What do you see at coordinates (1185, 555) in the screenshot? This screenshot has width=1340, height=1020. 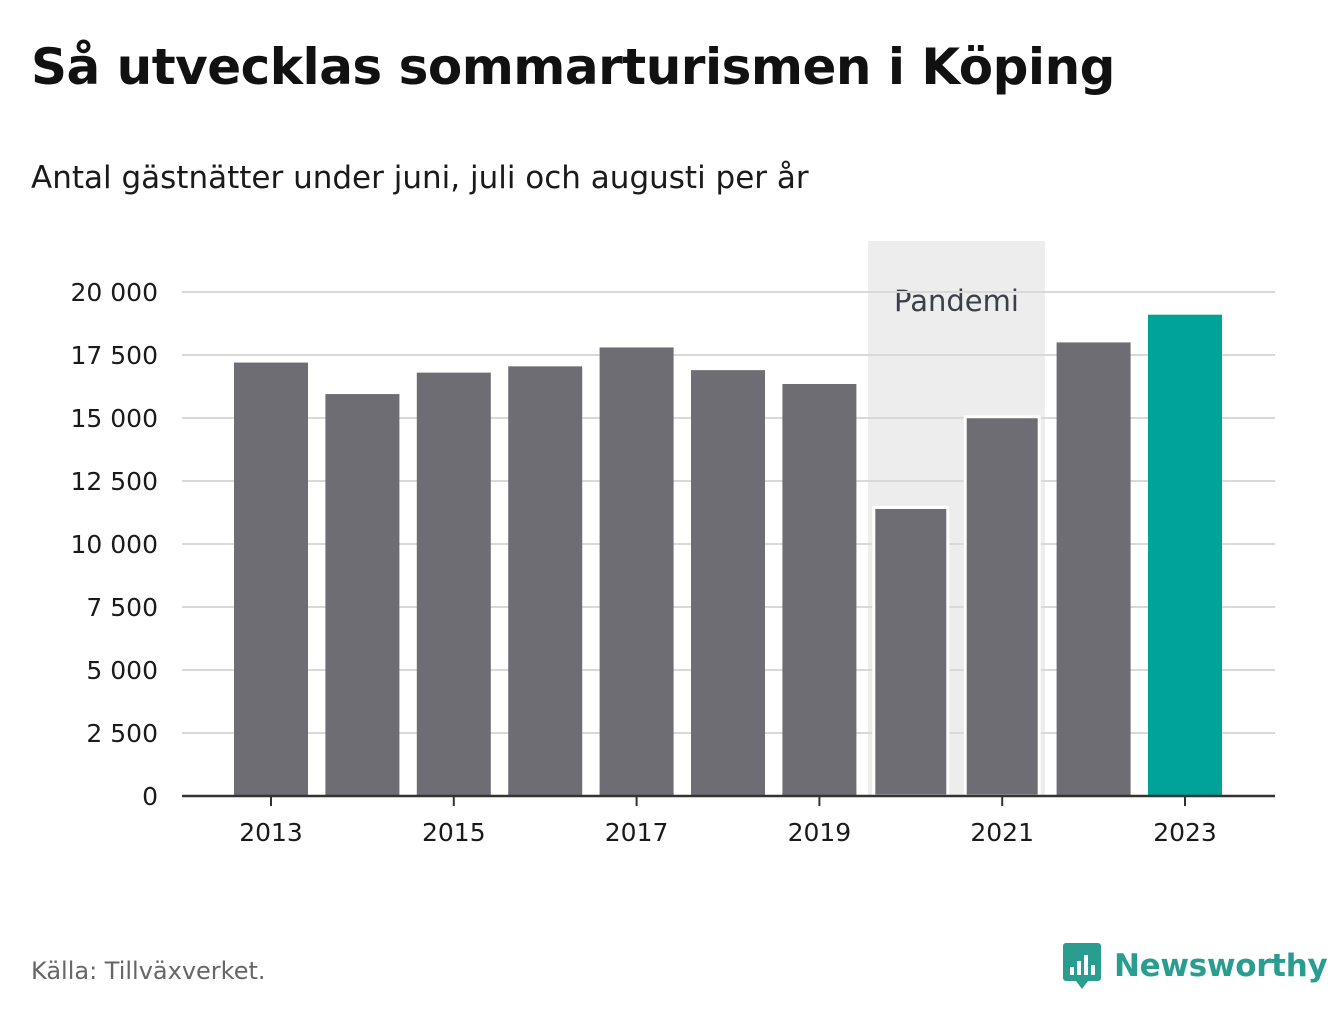 I see `bar-2023` at bounding box center [1185, 555].